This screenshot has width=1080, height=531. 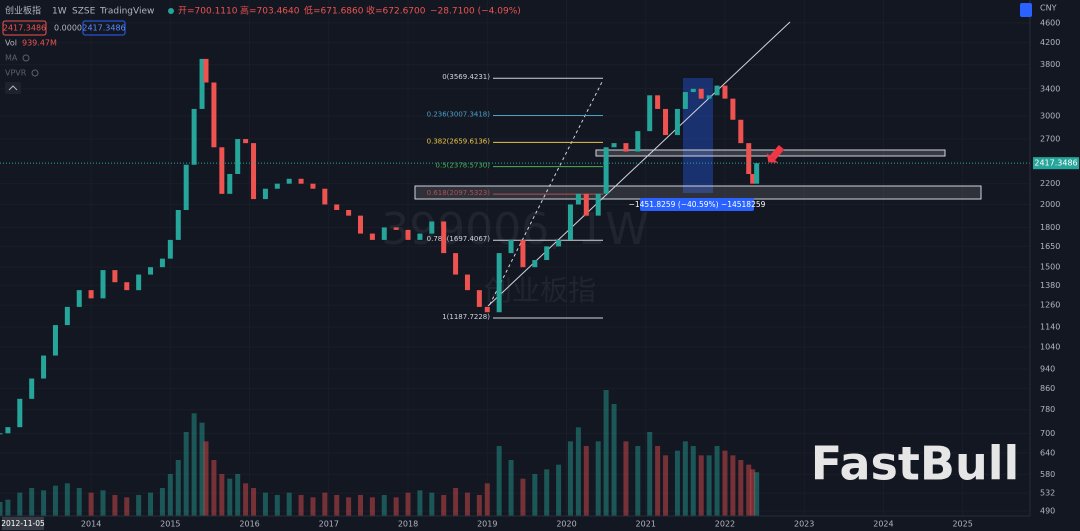 I want to click on time-tick-label: 2014, so click(x=91, y=524).